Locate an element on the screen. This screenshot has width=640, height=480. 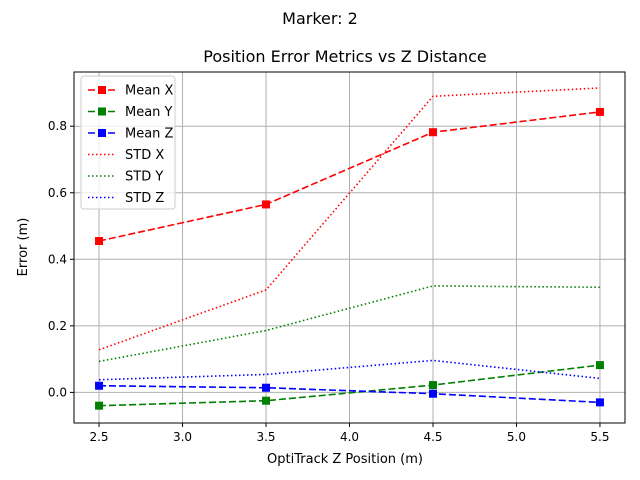
x-tick-label: 4.0 is located at coordinates (349, 437).